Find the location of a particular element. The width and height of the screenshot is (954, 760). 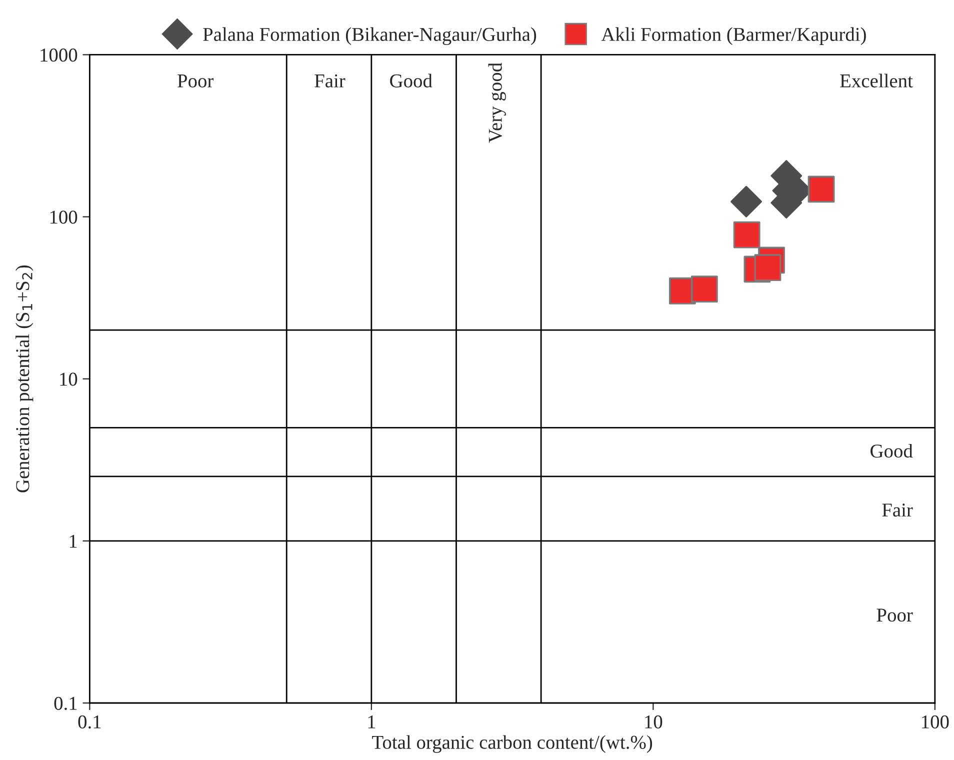

y-axis-title: Generation potential (S$_{1}$+S$_{2}$) is located at coordinates (25, 379).